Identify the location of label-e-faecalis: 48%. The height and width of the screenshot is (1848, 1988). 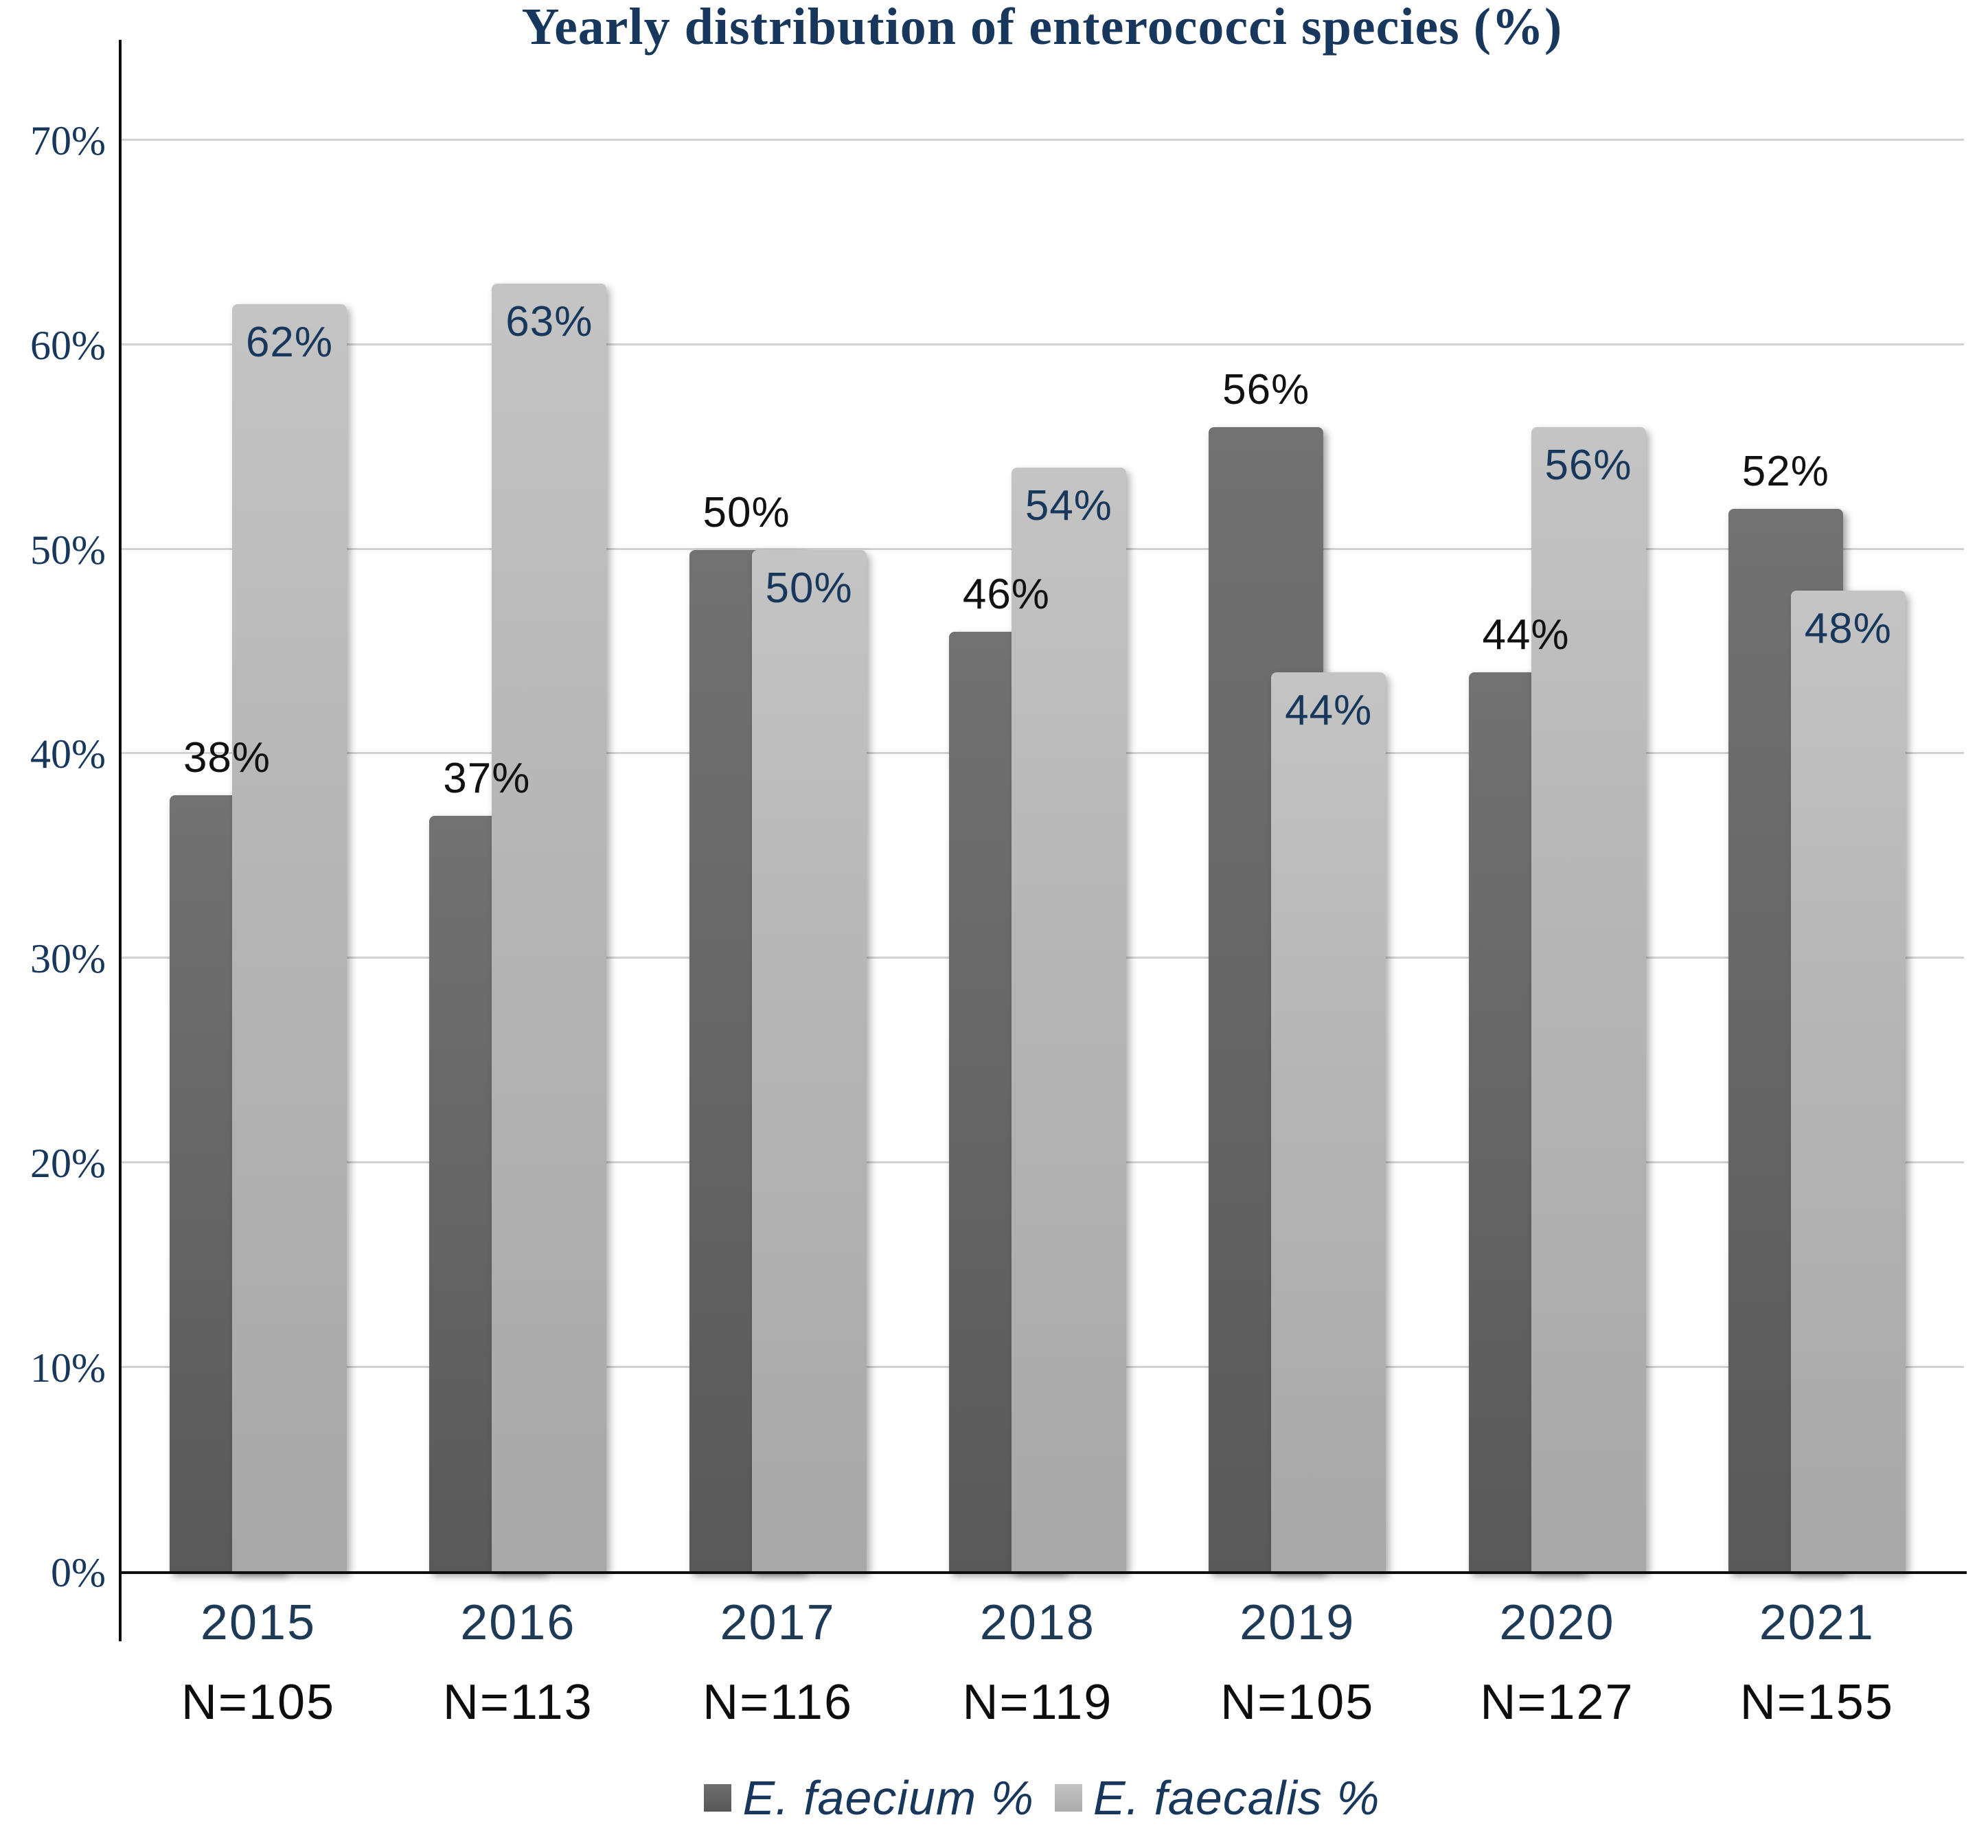
(1848, 629).